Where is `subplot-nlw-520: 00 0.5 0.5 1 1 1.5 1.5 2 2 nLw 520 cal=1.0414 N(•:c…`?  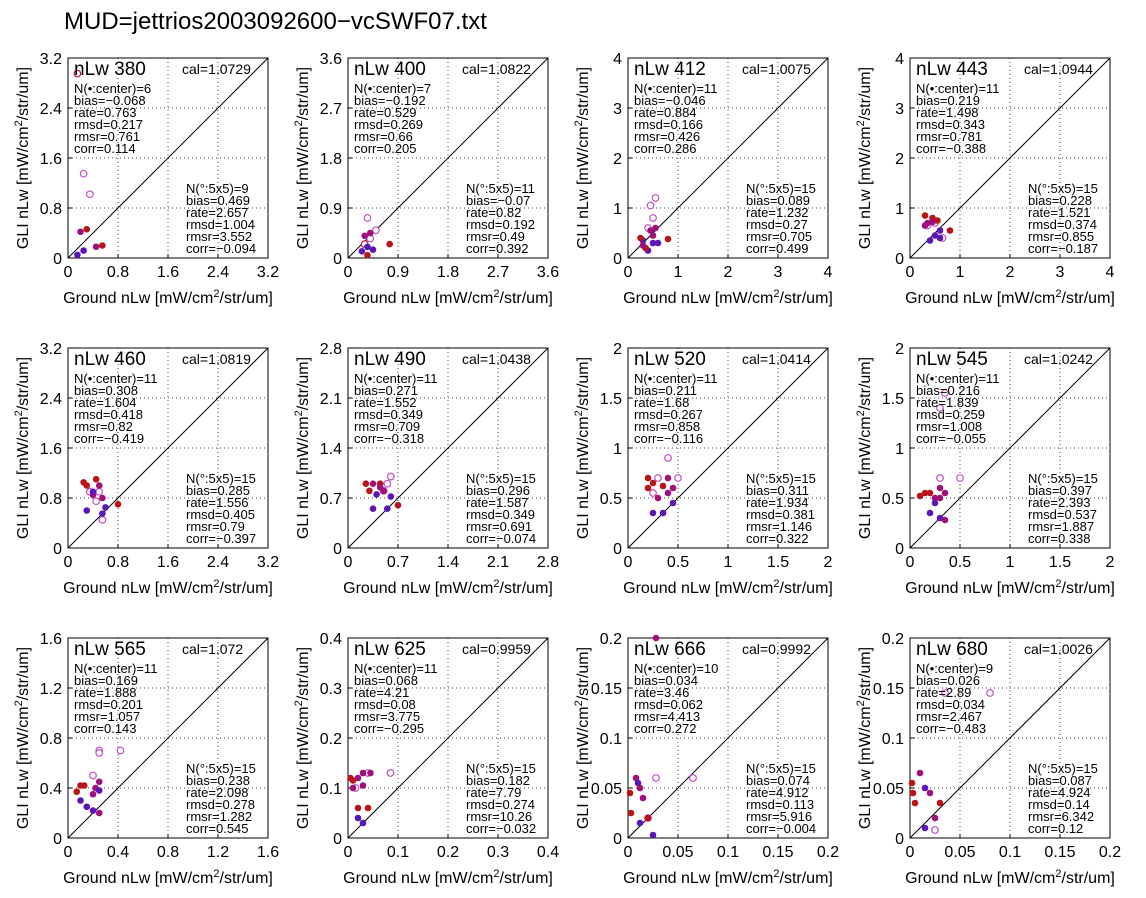
subplot-nlw-520: 00 0.5 0.5 1 1 1.5 1.5 2 2 nLw 520 cal=1.0414 N(•:c… is located at coordinates (703, 469).